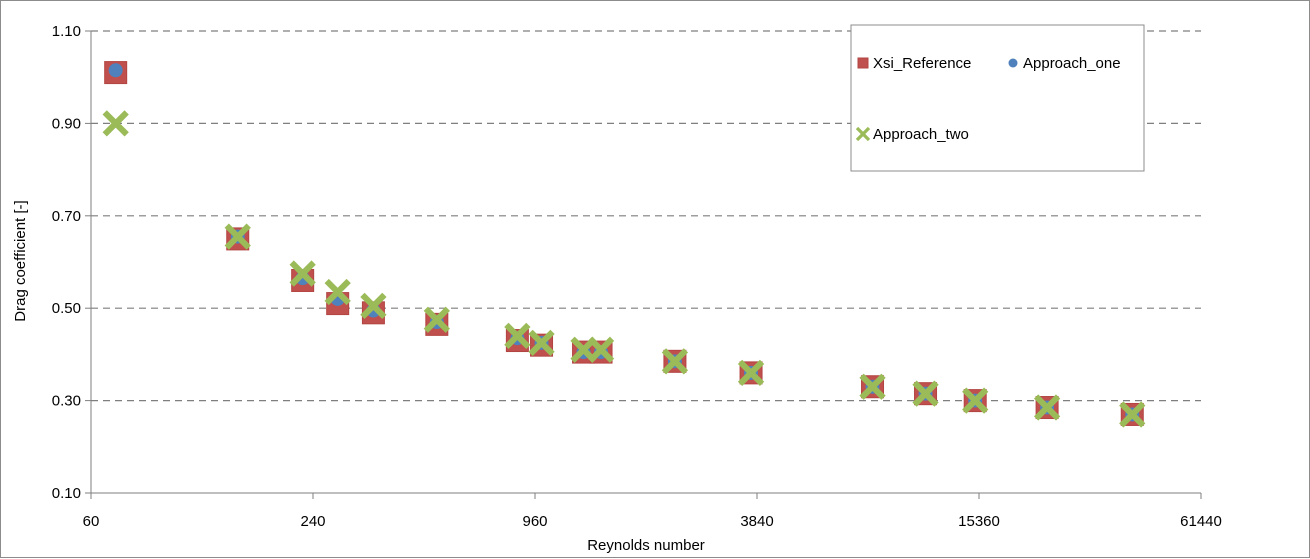 Image resolution: width=1310 pixels, height=559 pixels. What do you see at coordinates (66, 493) in the screenshot?
I see `y-tick-label: 0.10` at bounding box center [66, 493].